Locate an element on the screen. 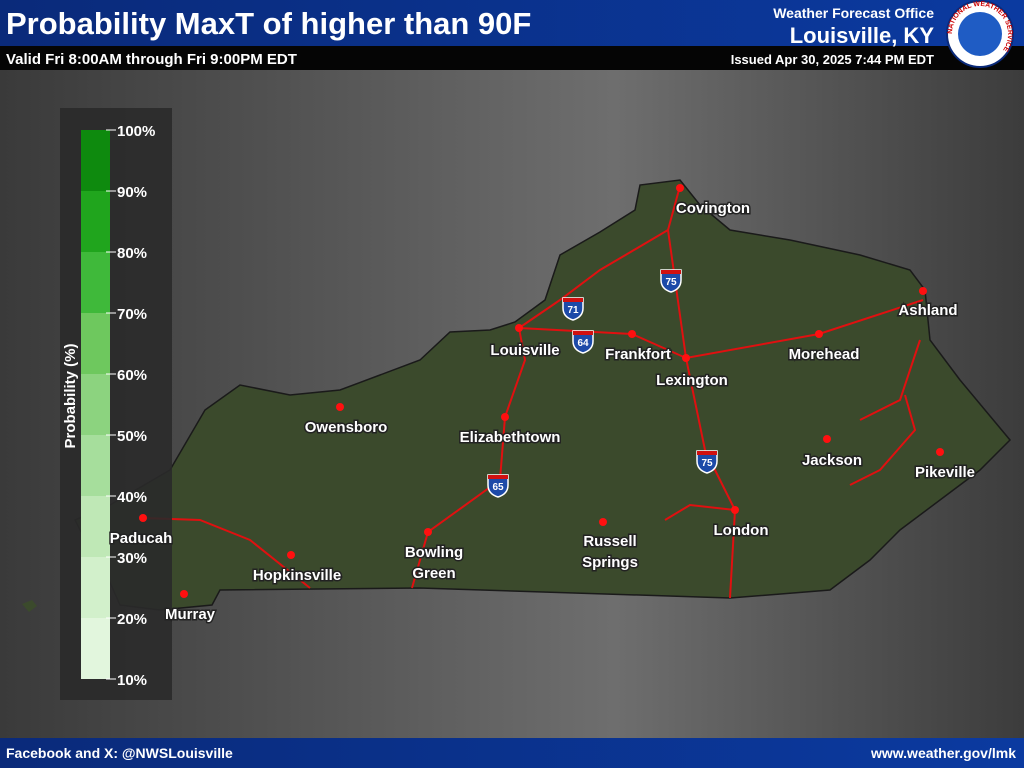  issued: Issued Apr 30, 2025 7:44 PM EDT is located at coordinates (832, 59).